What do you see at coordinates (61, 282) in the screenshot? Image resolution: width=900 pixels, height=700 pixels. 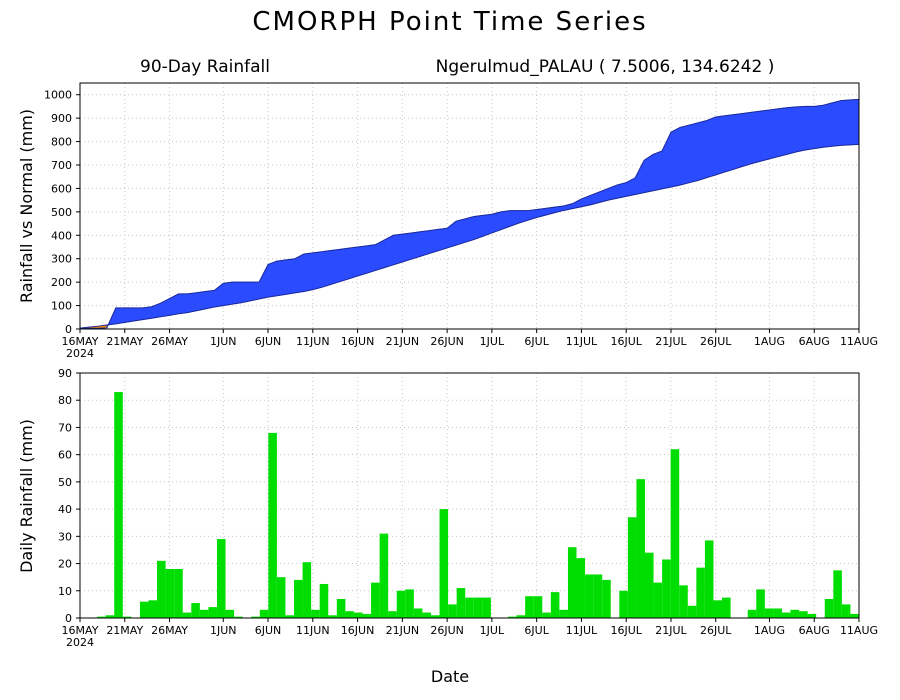 I see `top-ytick-label: 200` at bounding box center [61, 282].